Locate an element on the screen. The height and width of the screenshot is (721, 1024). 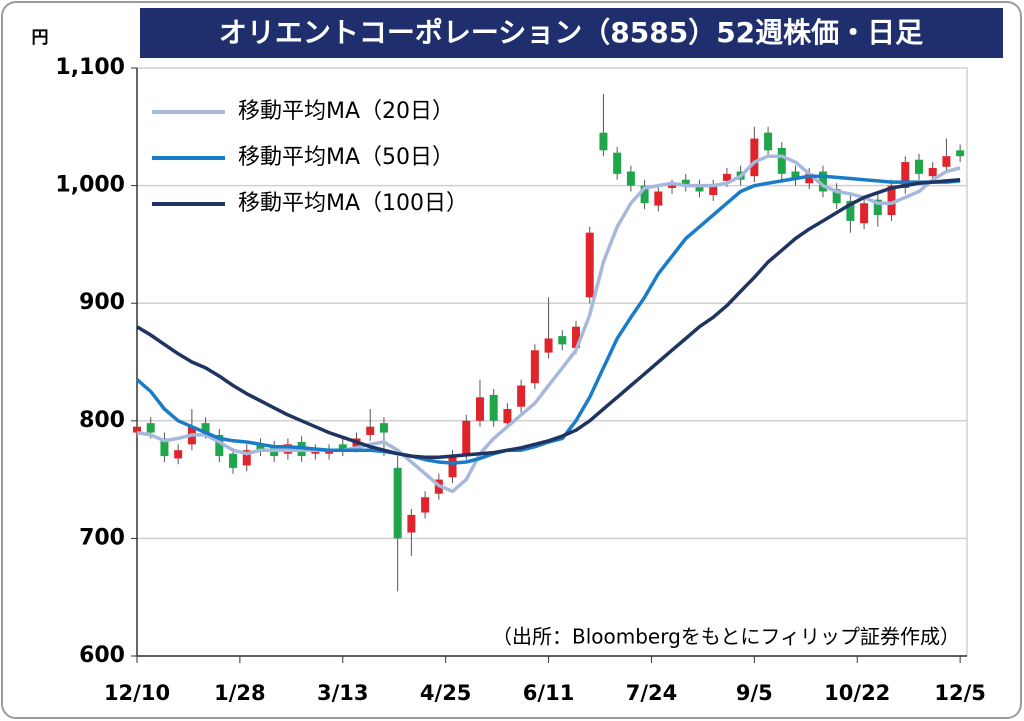
y-tick-label: 900 is located at coordinates (102, 302).